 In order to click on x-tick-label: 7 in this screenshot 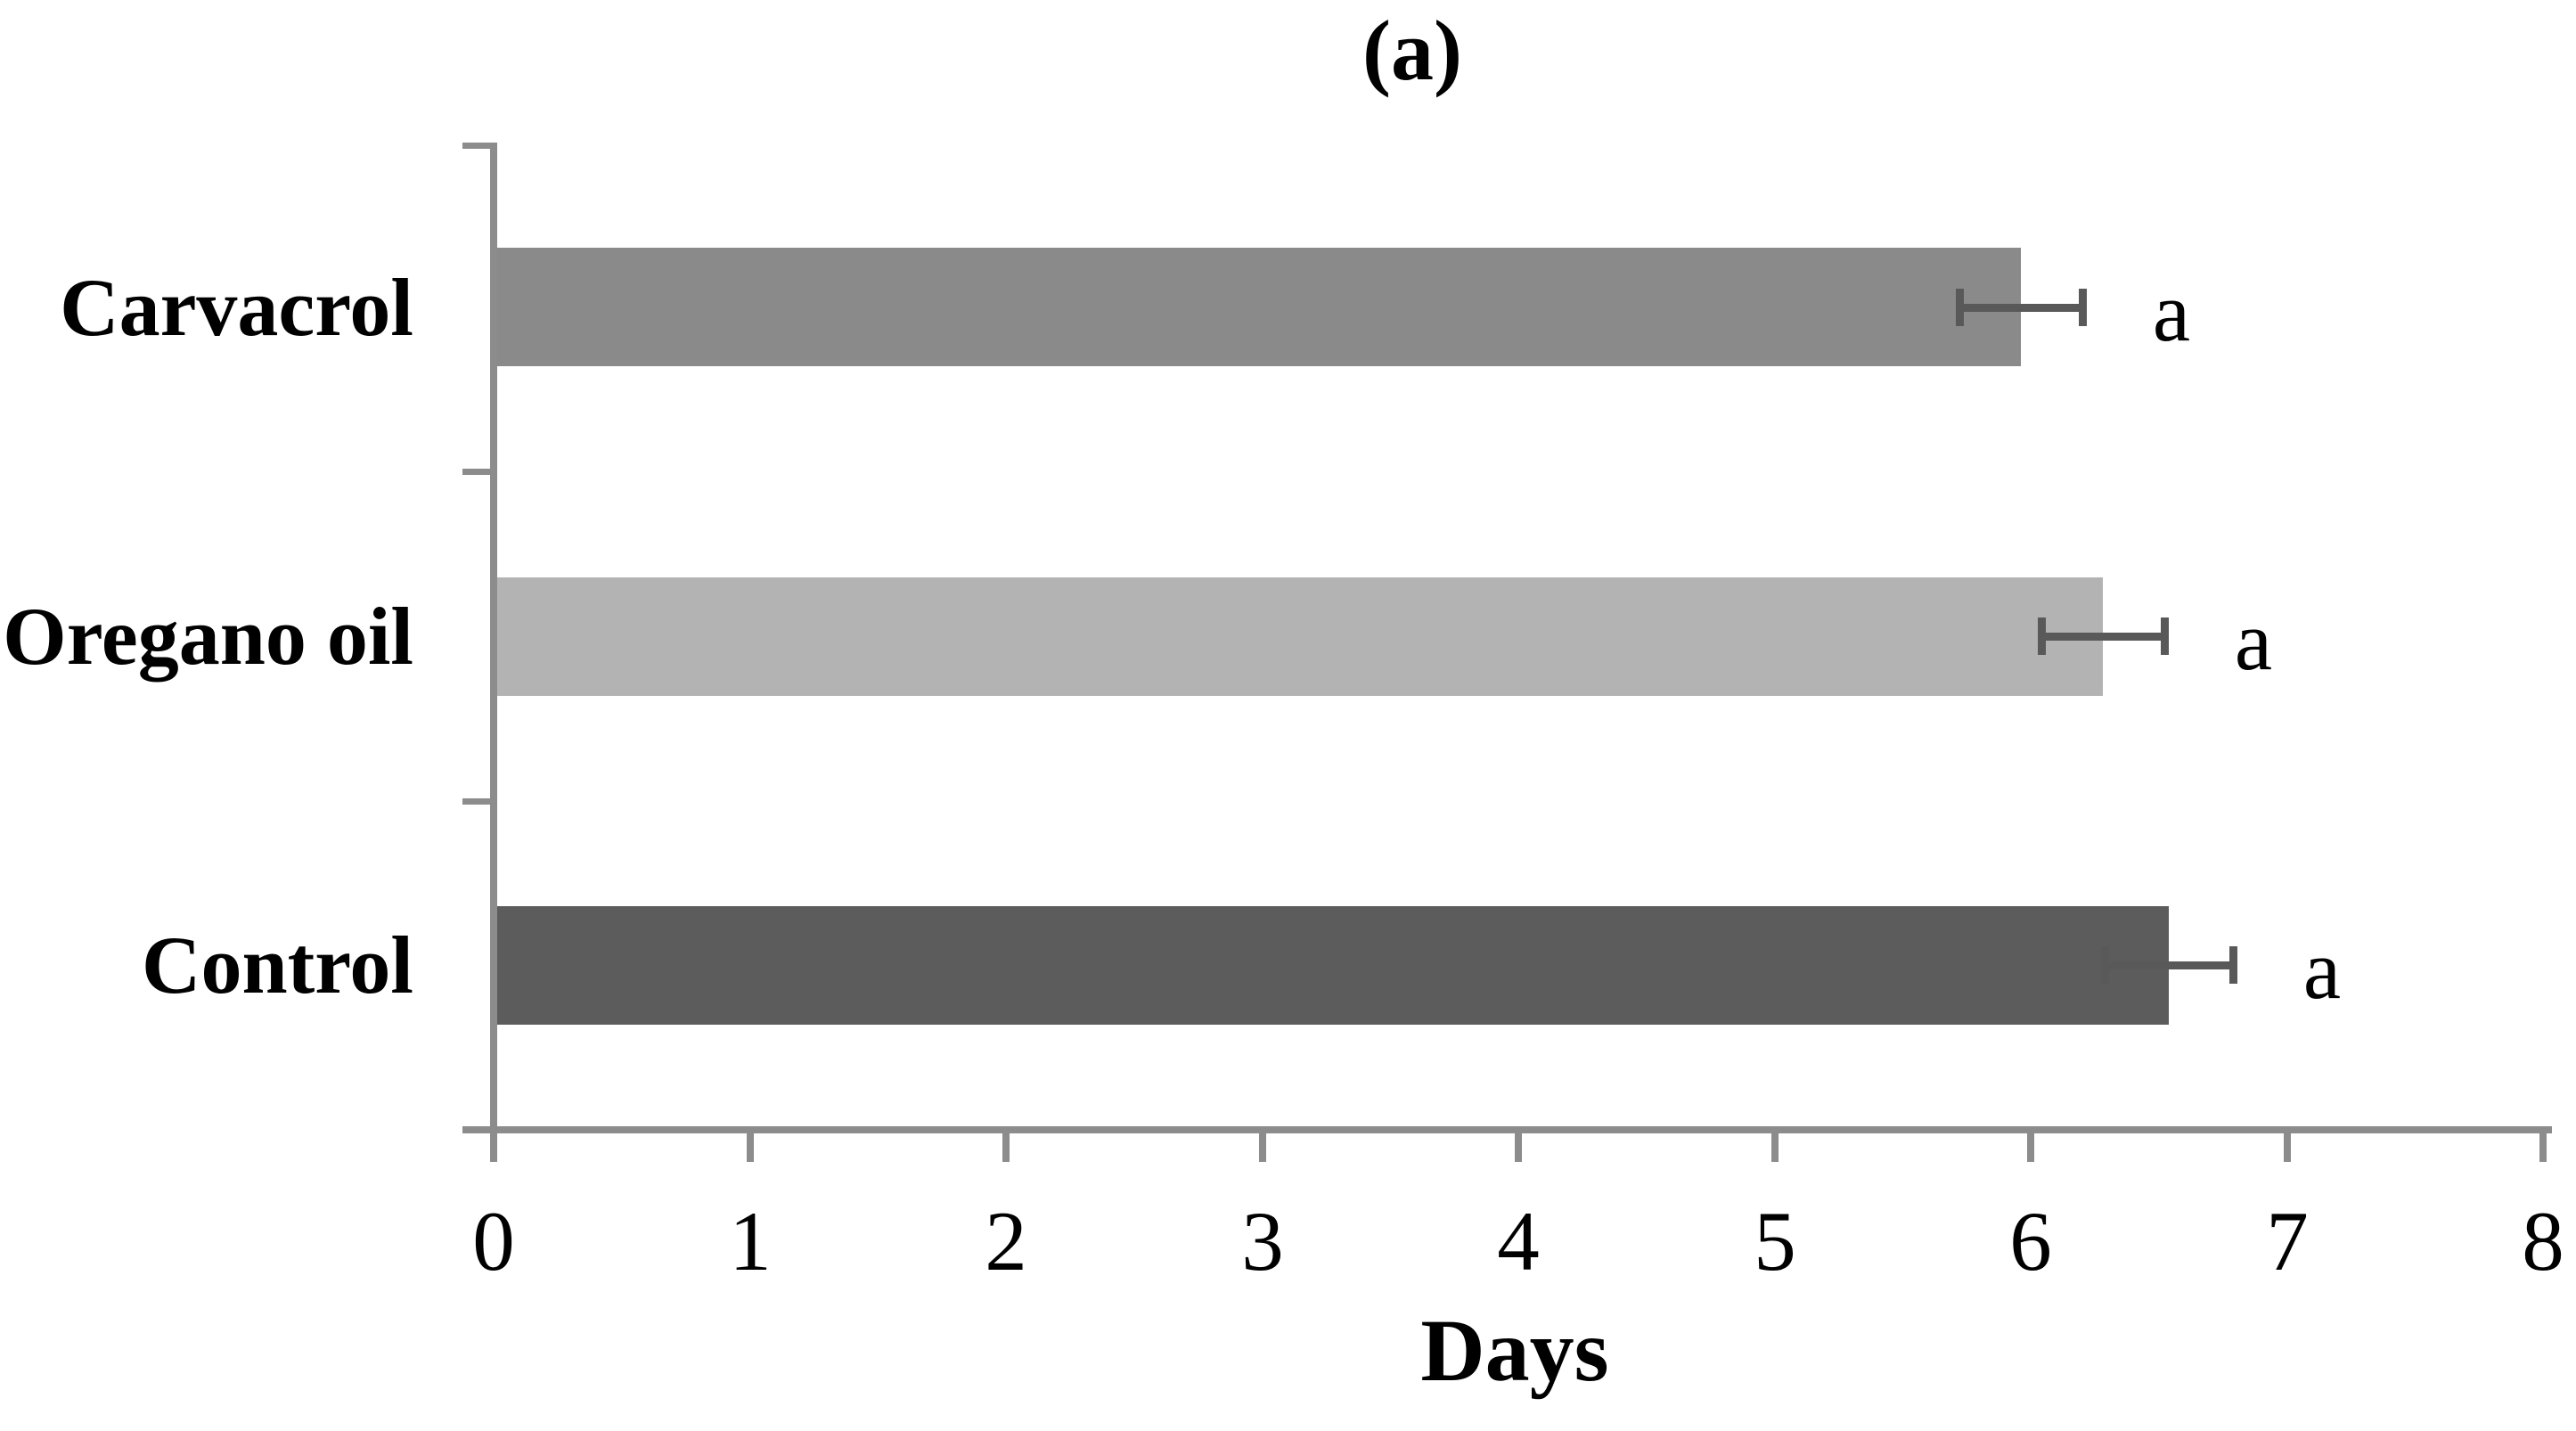, I will do `click(2287, 1241)`.